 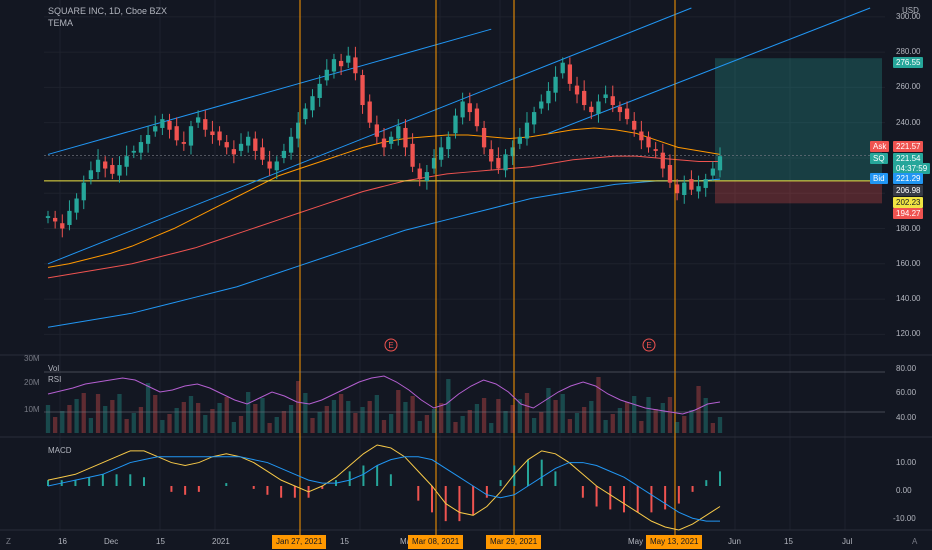 I want to click on macd-lines, so click(x=384, y=487).